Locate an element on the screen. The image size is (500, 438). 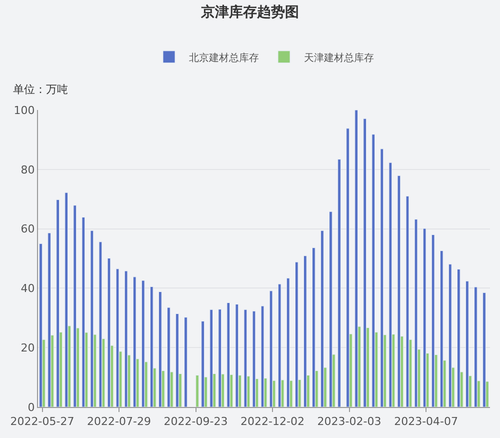
y-tick-label: 0 is located at coordinates (31, 407).